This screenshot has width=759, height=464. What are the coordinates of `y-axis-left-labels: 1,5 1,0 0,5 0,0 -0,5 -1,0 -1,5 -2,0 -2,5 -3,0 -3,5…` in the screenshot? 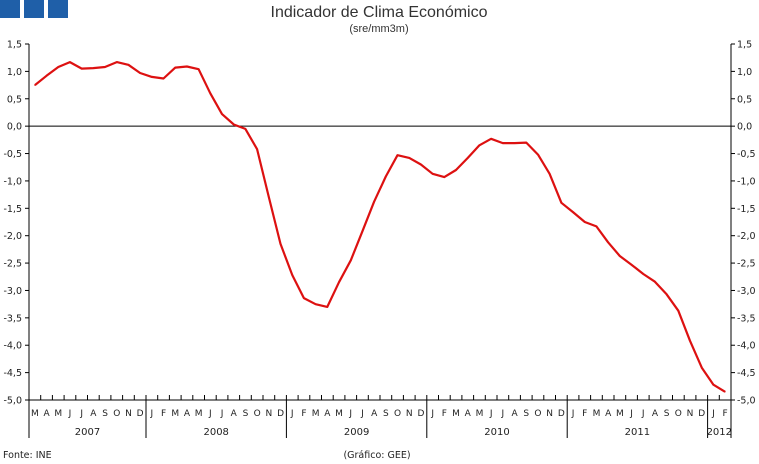 It's located at (12, 223).